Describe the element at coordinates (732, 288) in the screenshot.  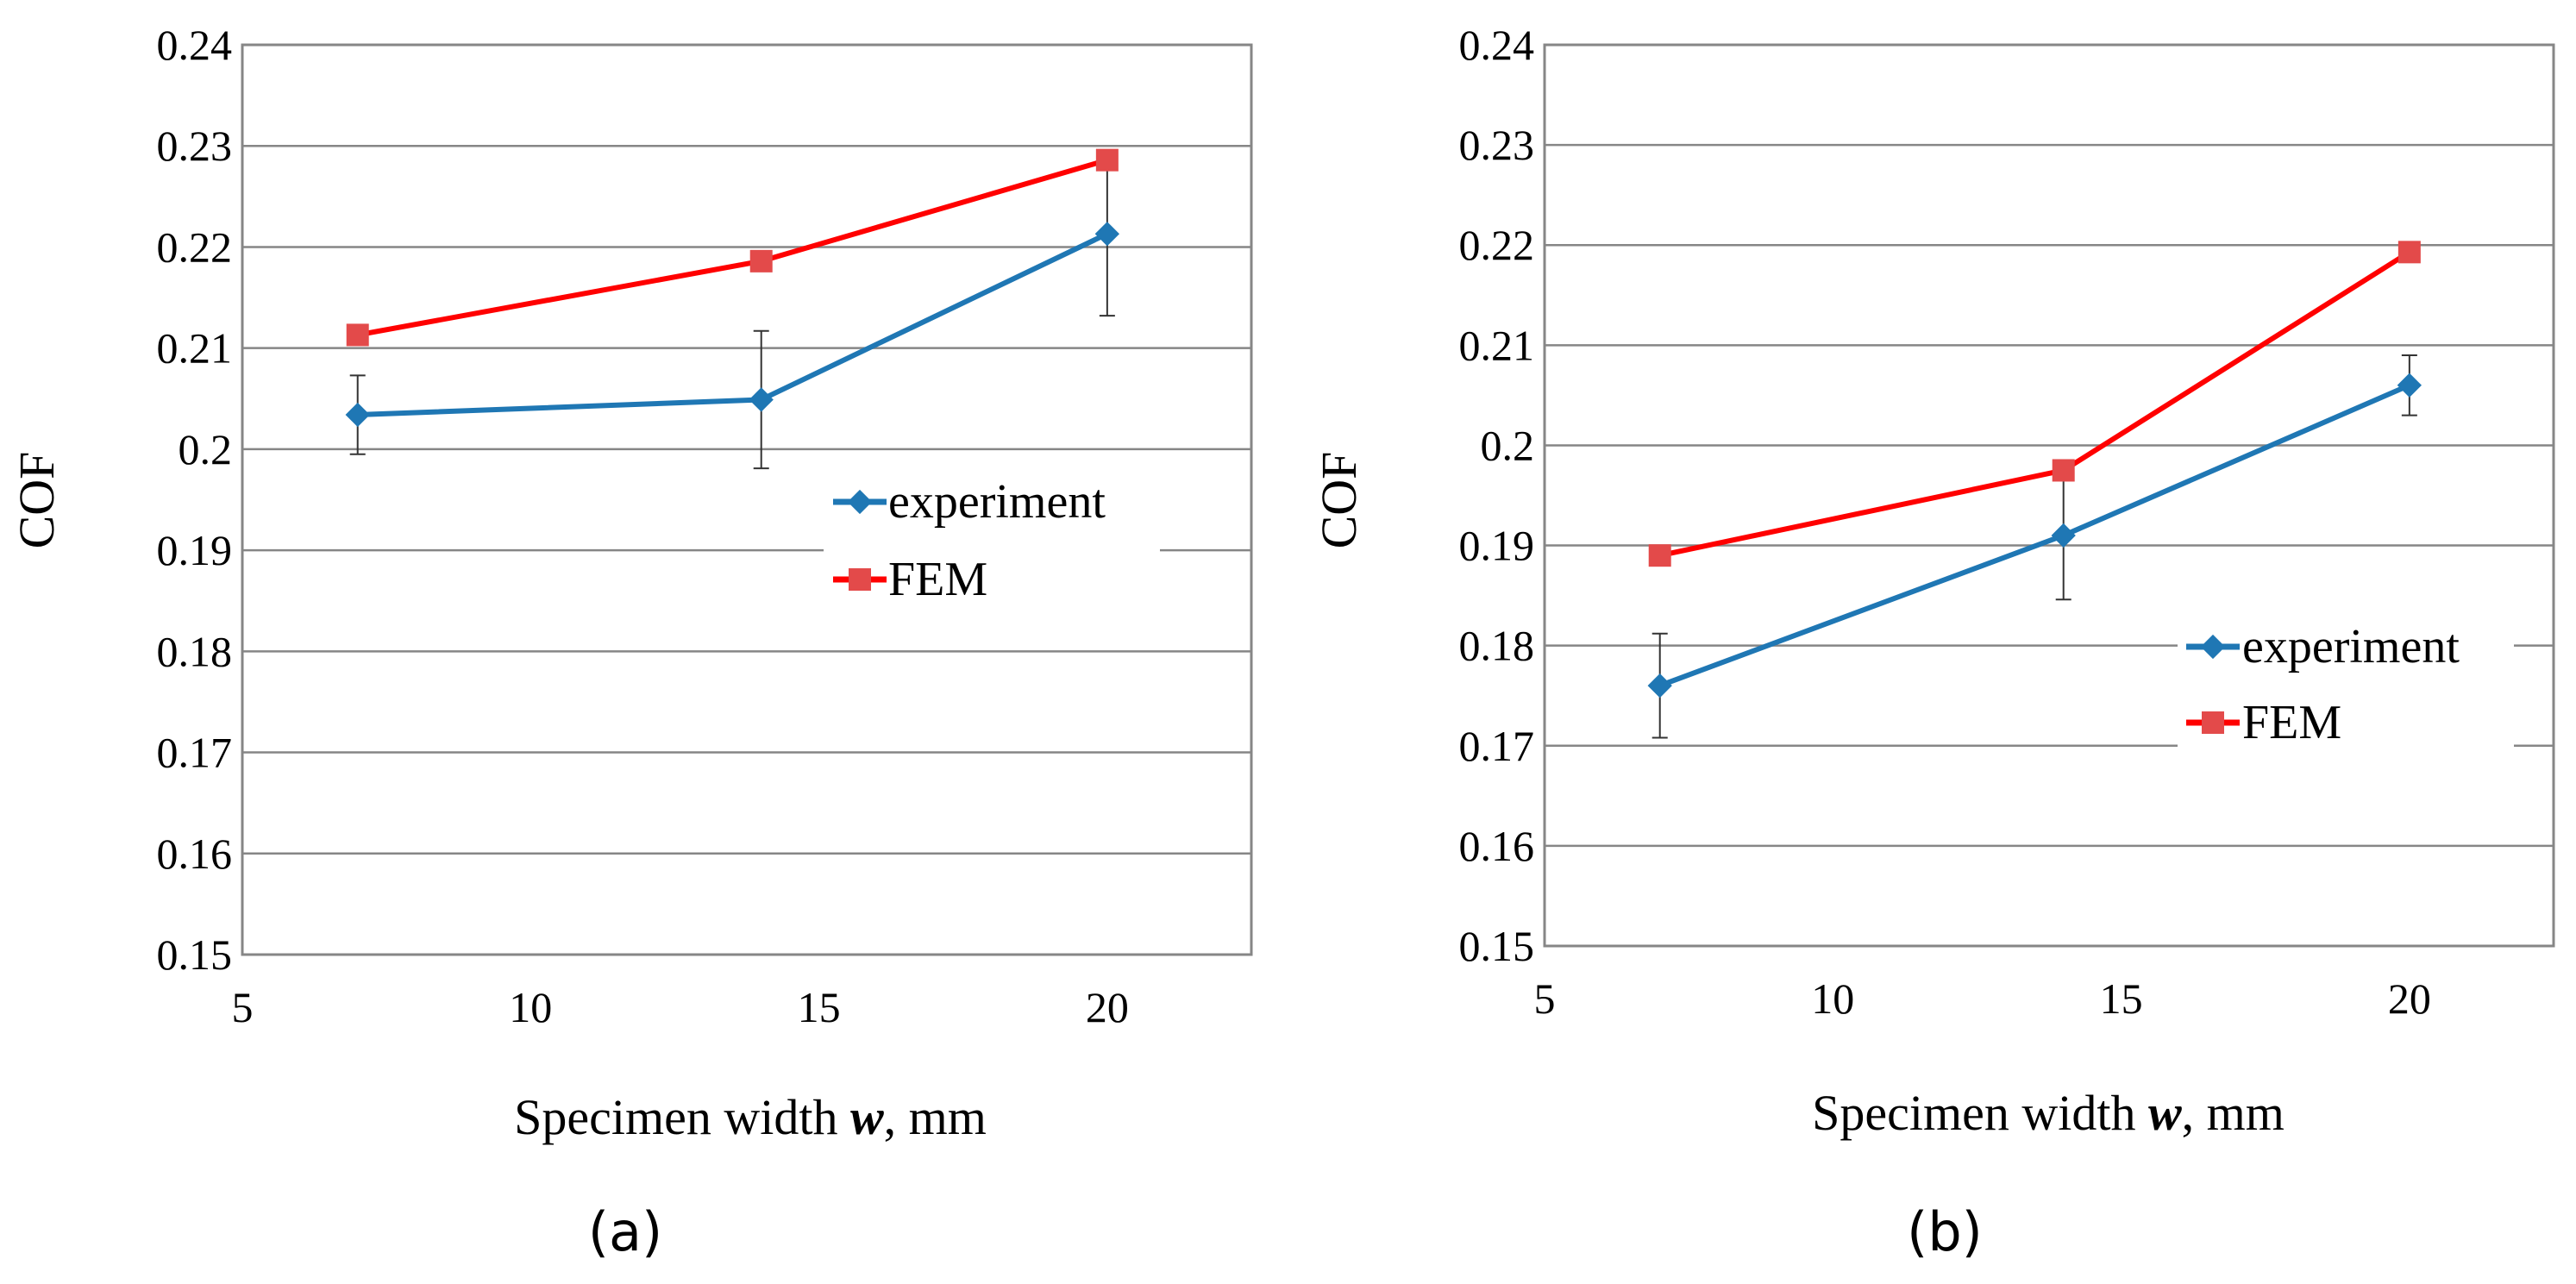
I see `markers-a` at that location.